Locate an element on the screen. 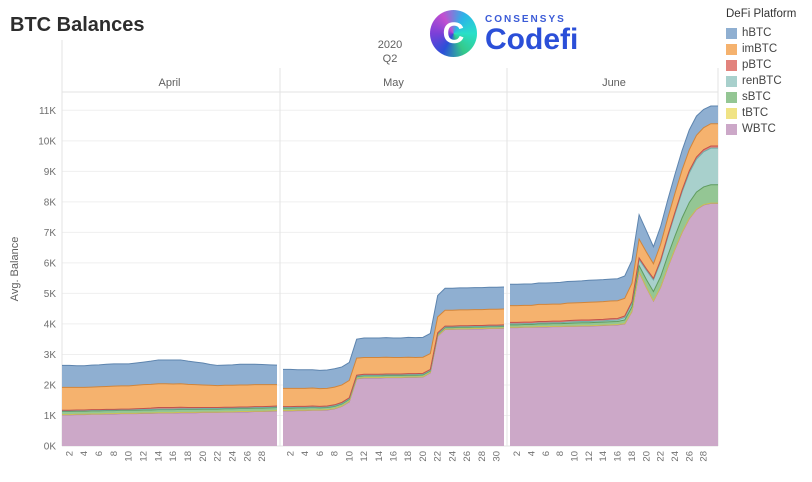 The height and width of the screenshot is (482, 812). area-imBTC-April is located at coordinates (169, 397).